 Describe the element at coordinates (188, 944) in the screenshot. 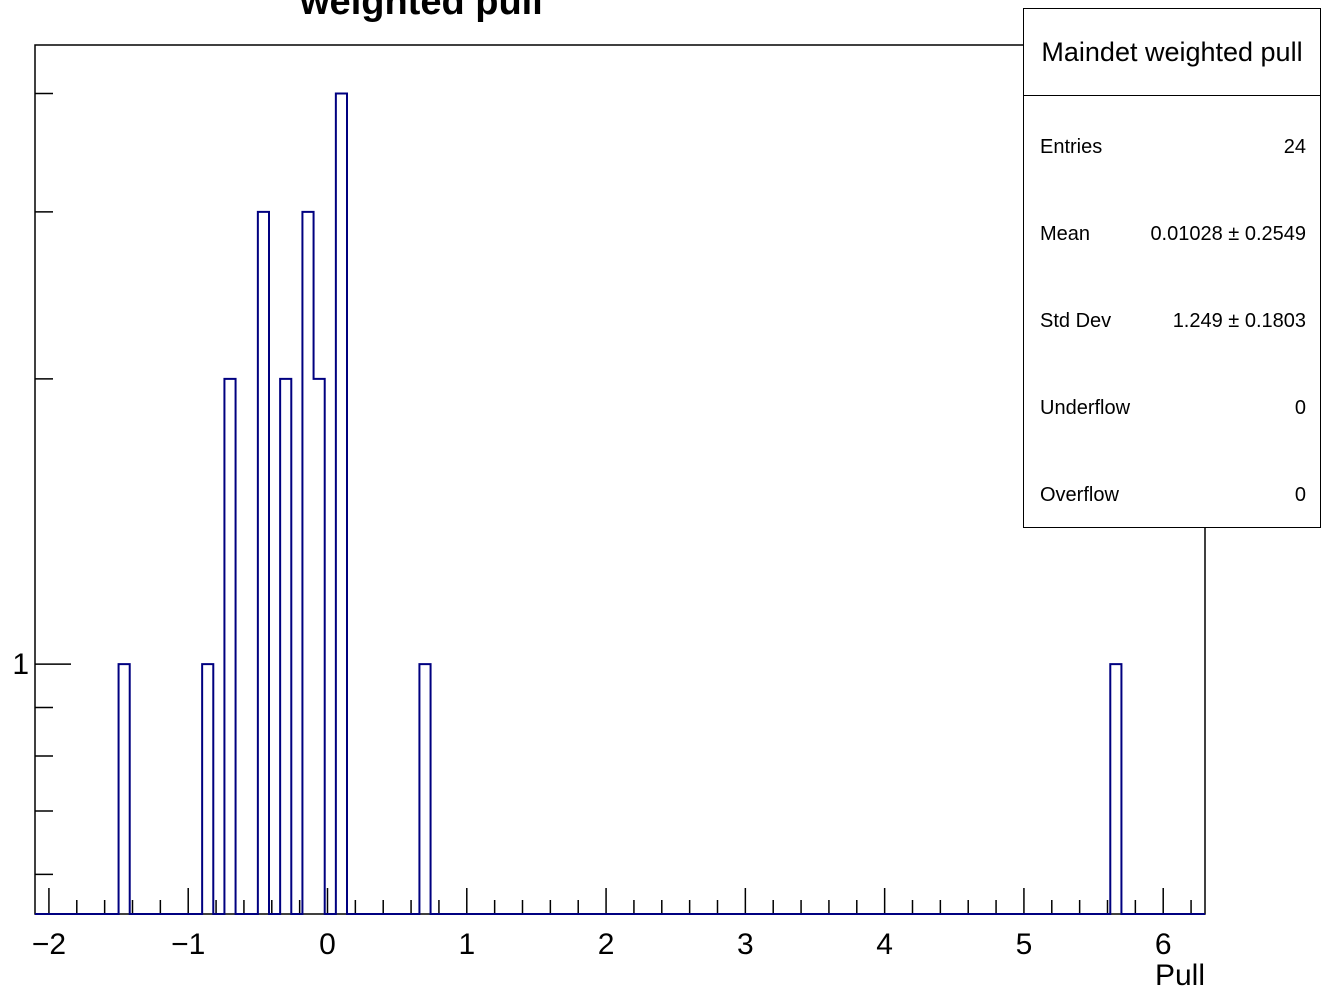

I see `x-tick-label: −1` at that location.